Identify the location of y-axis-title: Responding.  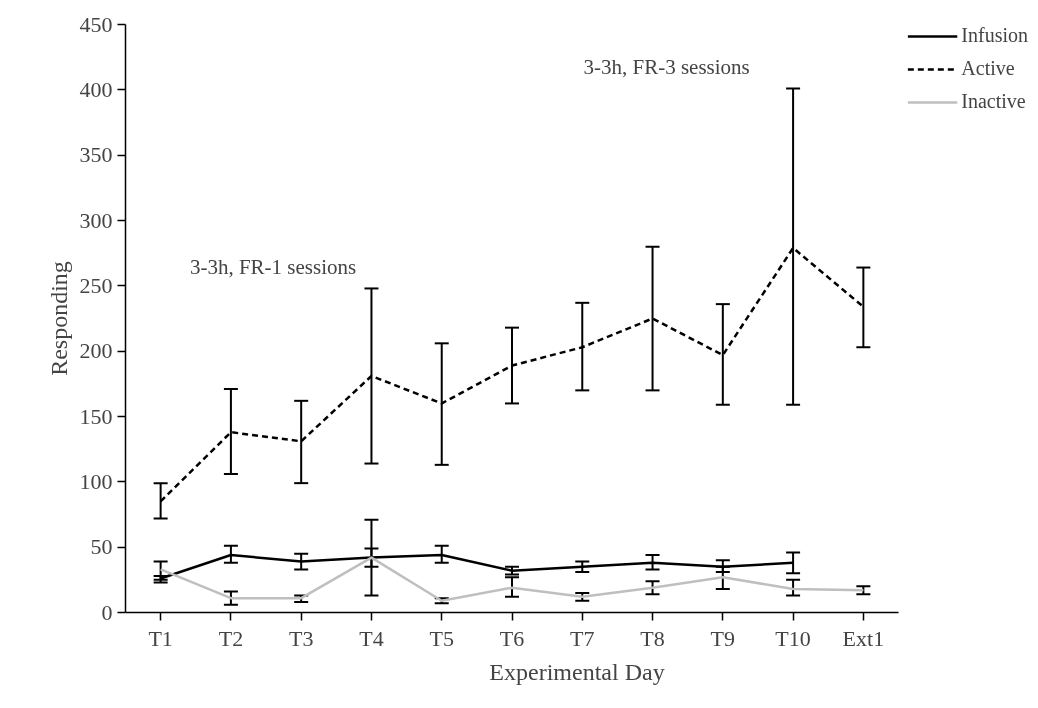
(58, 318).